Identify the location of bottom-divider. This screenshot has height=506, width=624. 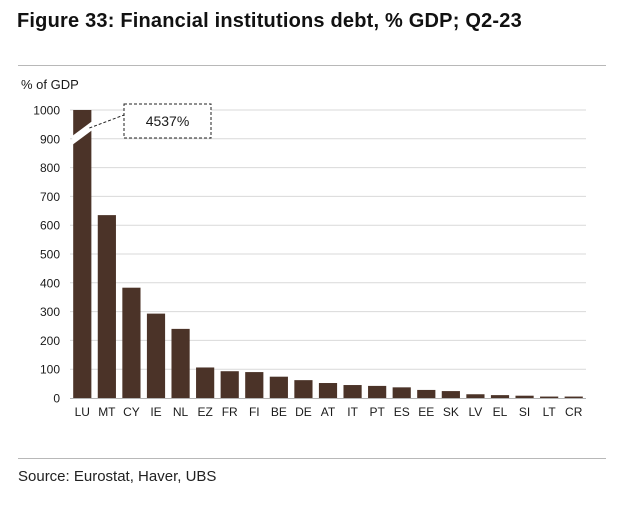
(312, 458).